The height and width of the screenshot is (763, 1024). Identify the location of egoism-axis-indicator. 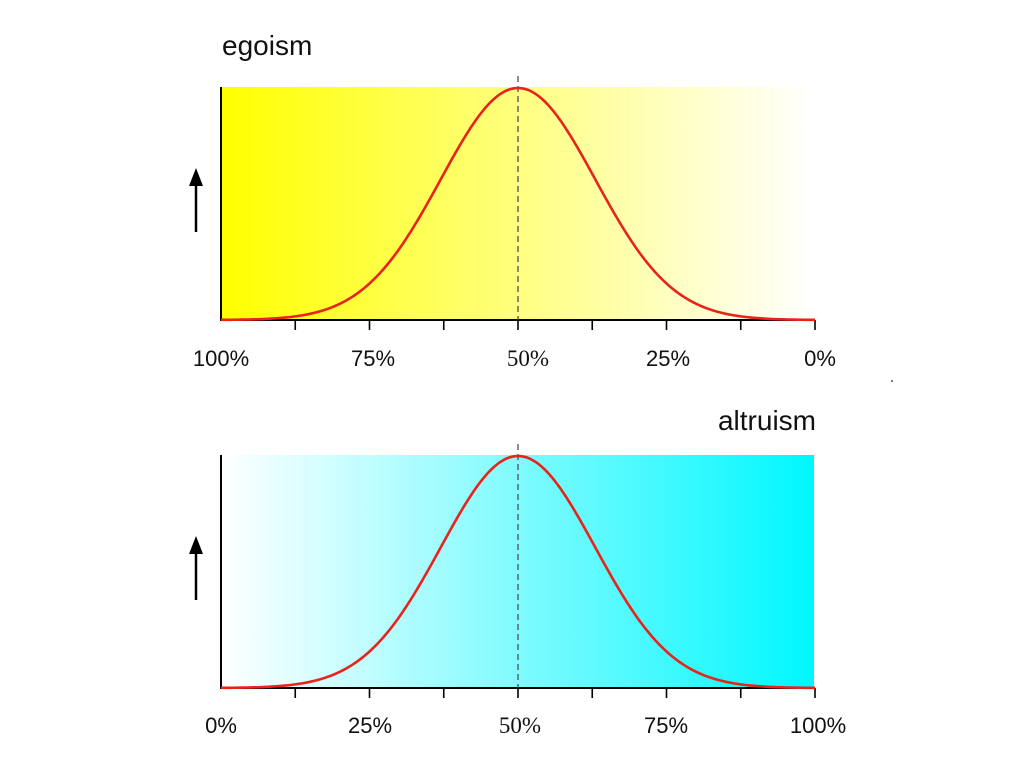
(196, 200).